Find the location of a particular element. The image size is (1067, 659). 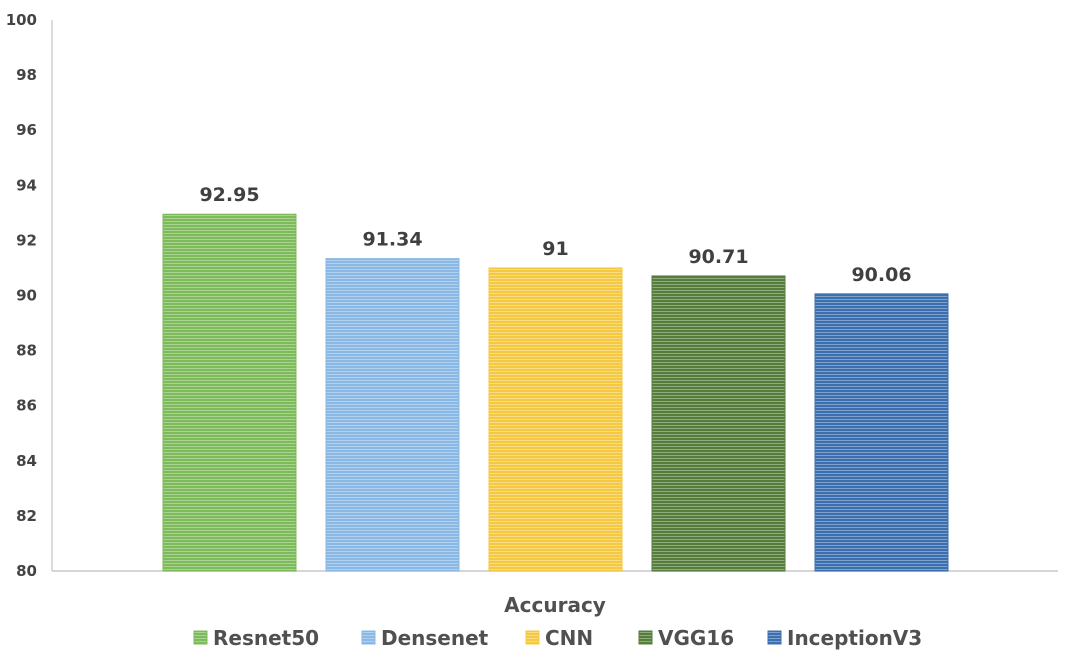

legend-label: Resnet50 is located at coordinates (266, 638).